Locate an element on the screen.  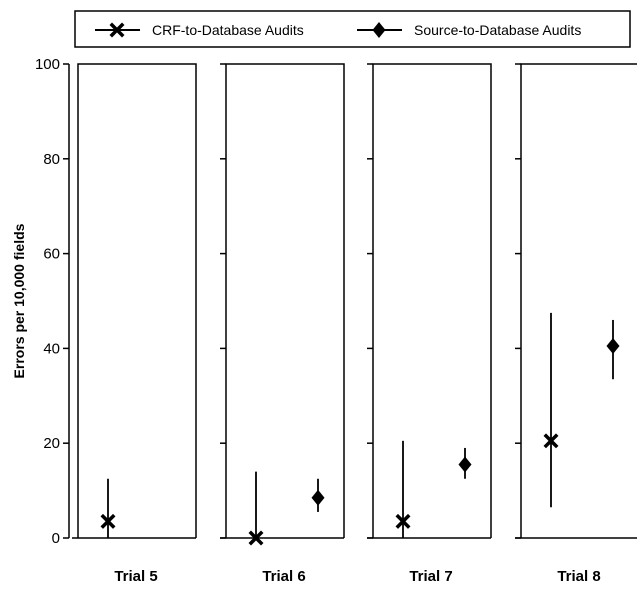
category-label: Trial 5 is located at coordinates (135, 576).